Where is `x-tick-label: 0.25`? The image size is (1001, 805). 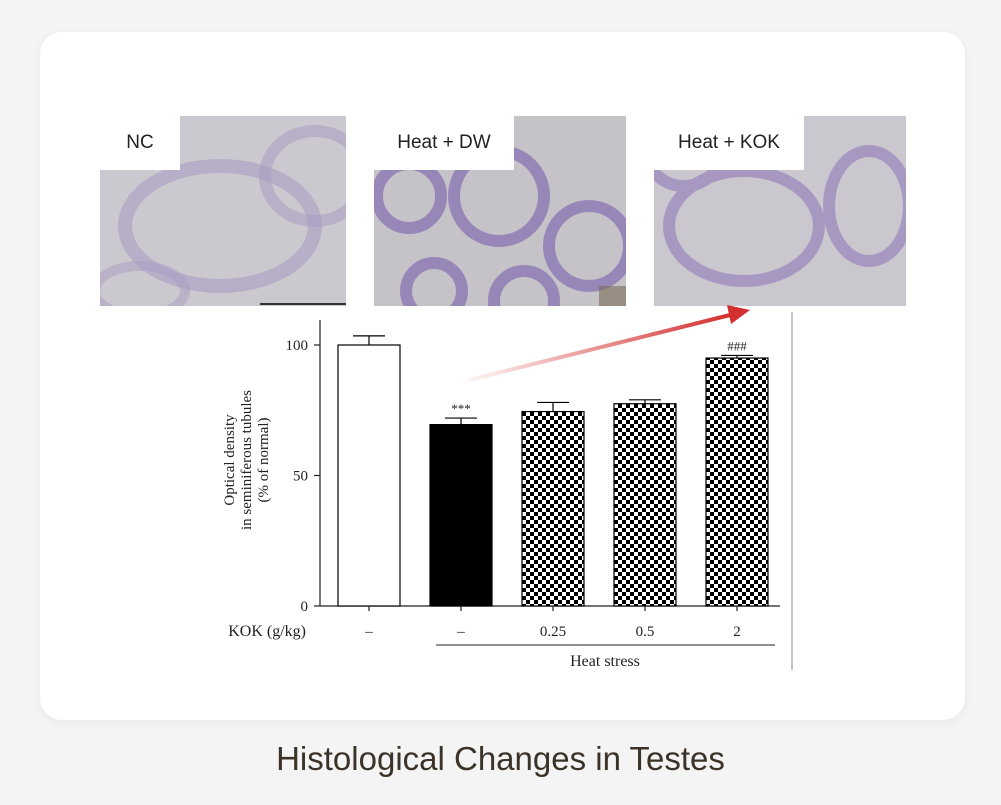
x-tick-label: 0.25 is located at coordinates (553, 632).